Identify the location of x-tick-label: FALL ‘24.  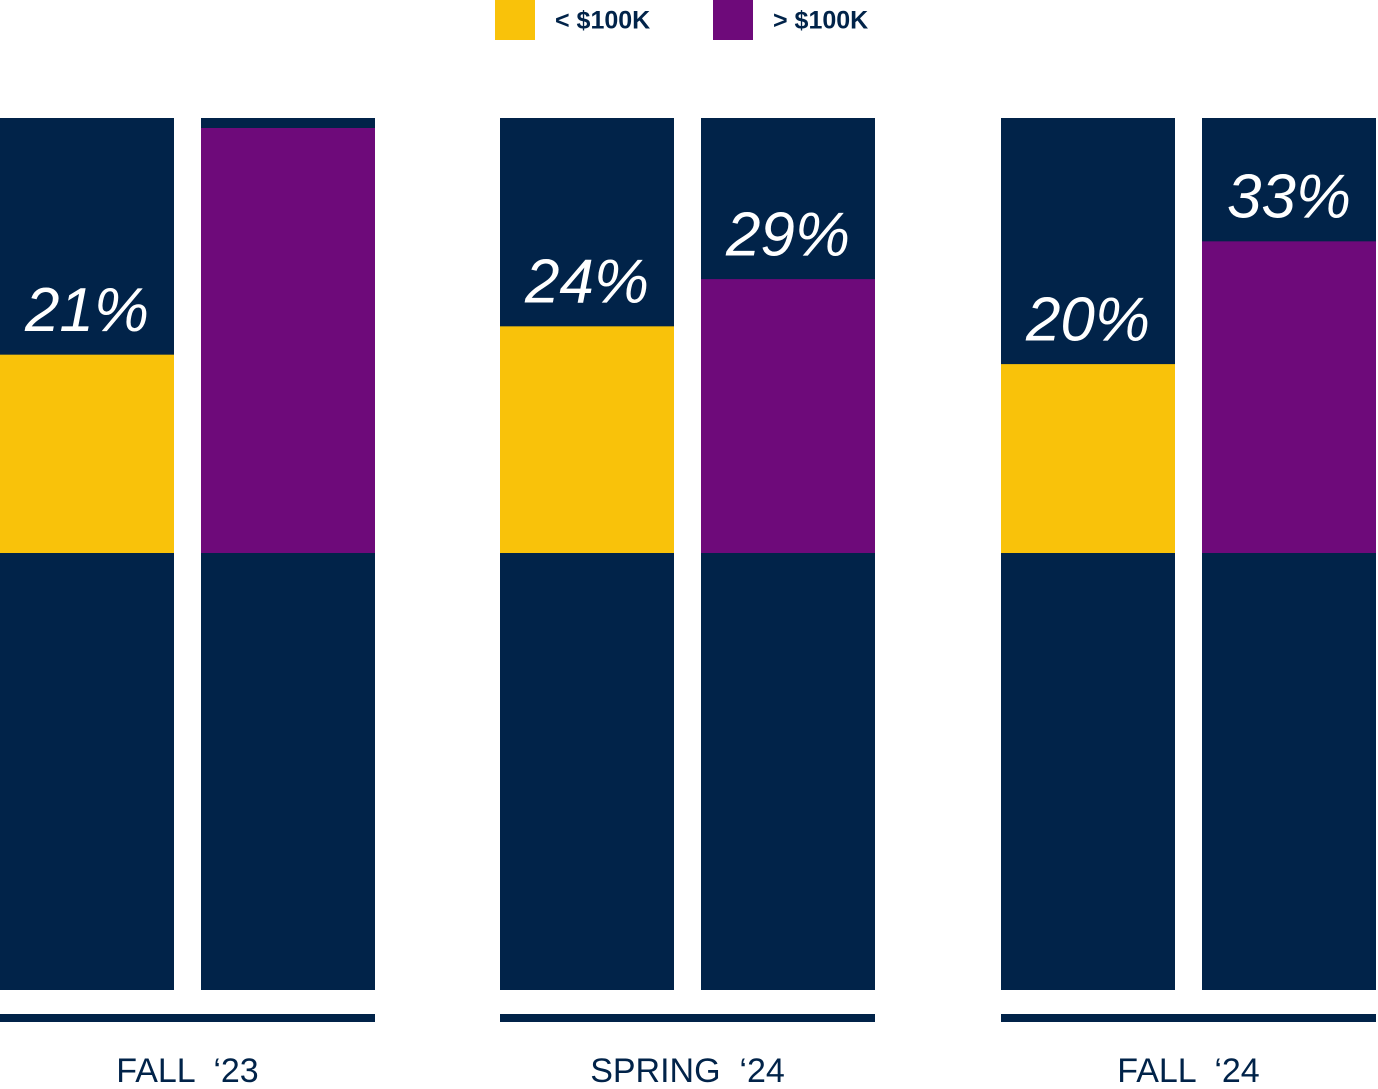
(1188, 1070).